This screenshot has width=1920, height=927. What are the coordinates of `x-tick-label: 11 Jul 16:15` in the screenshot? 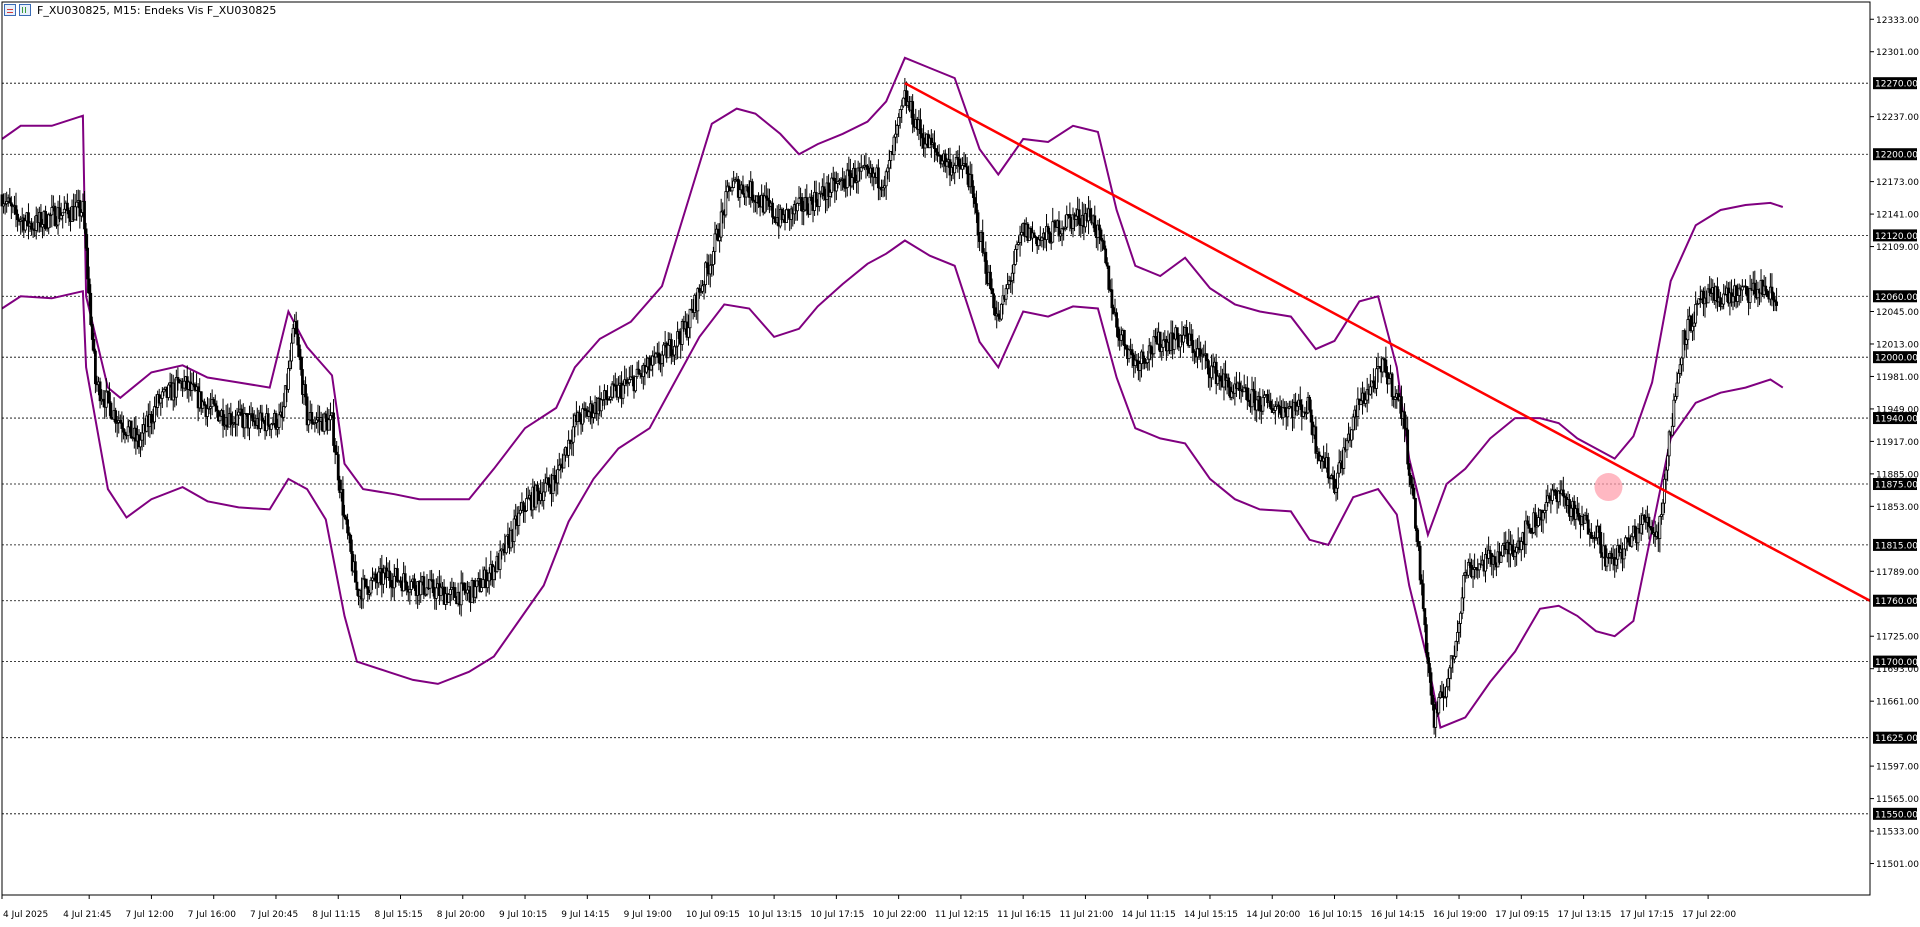 It's located at (1024, 915).